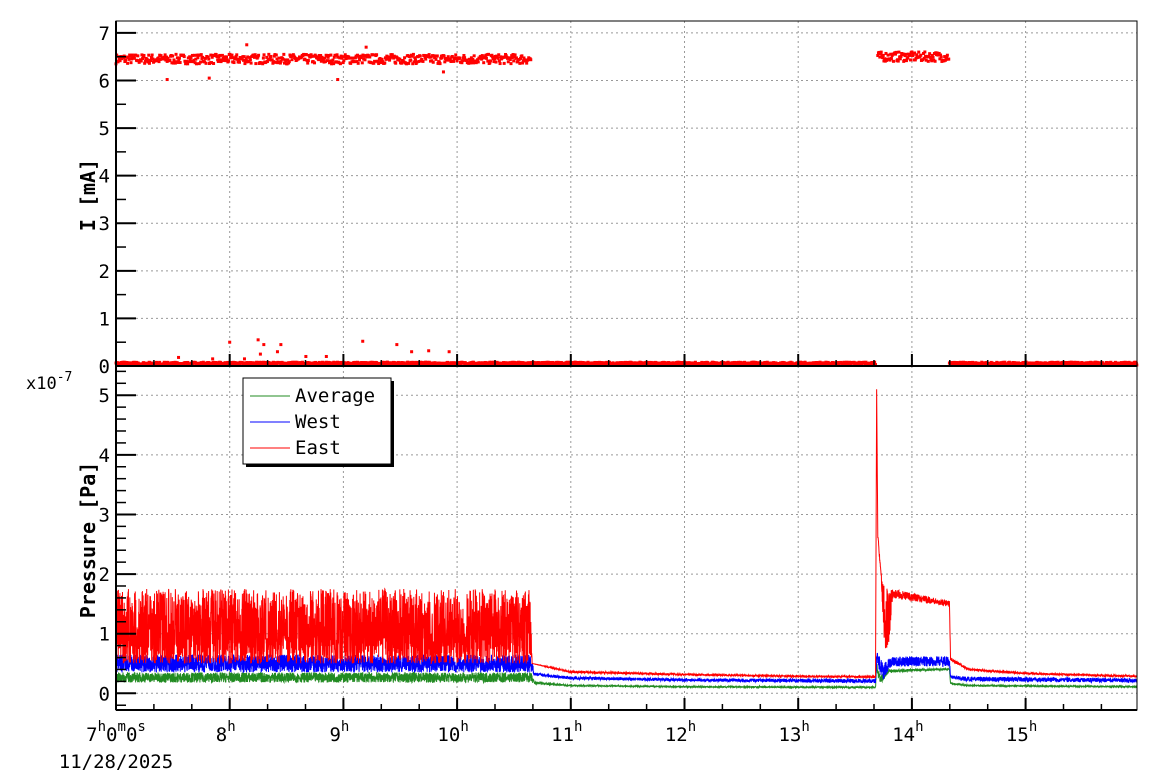  What do you see at coordinates (318, 422) in the screenshot?
I see `legend-west: West` at bounding box center [318, 422].